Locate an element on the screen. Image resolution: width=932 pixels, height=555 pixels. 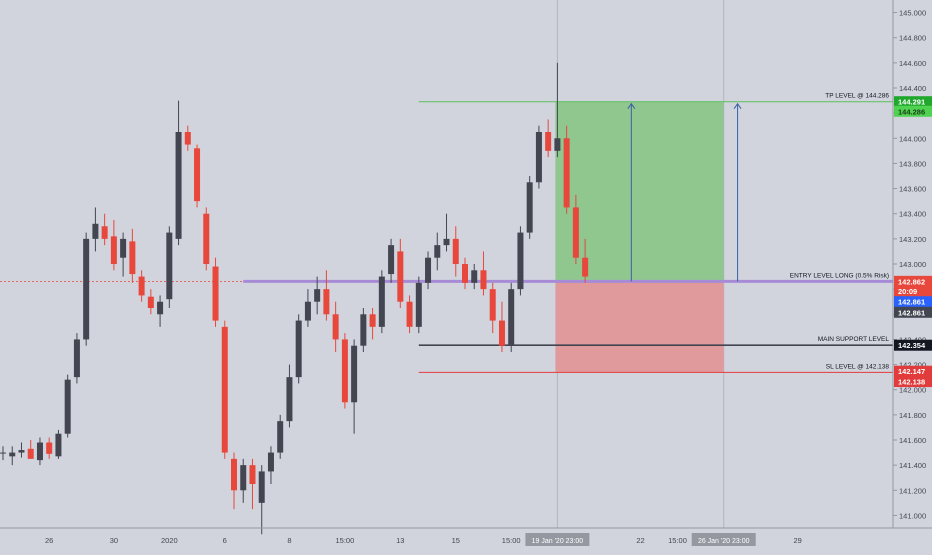
price-tick-label: 144.600 is located at coordinates (912, 63).